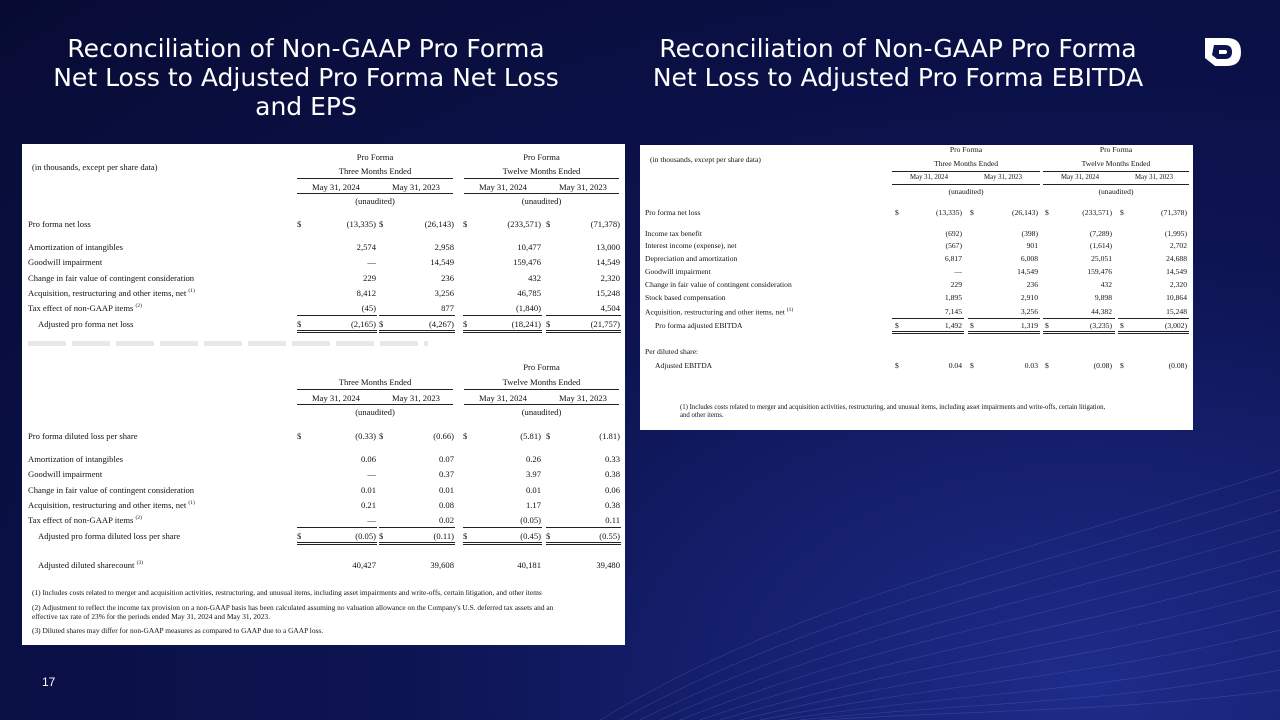  Describe the element at coordinates (375, 382) in the screenshot. I see `three-months-header: Three Months Ended` at that location.